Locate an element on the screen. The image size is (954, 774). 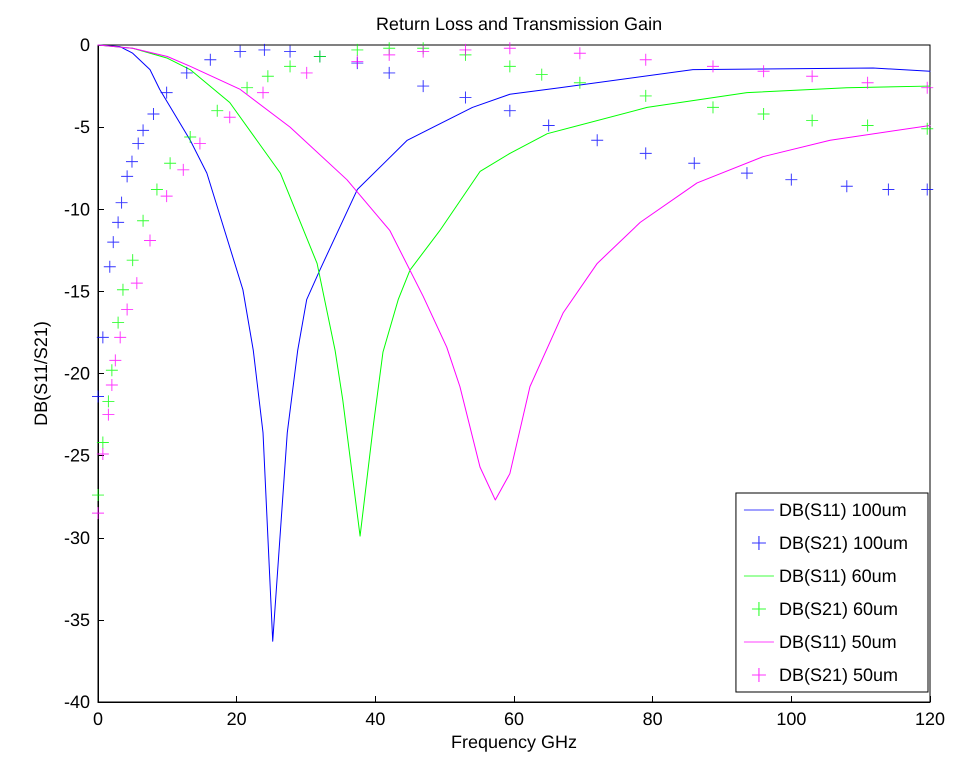
y-tick-label: -35 is located at coordinates (77, 620).